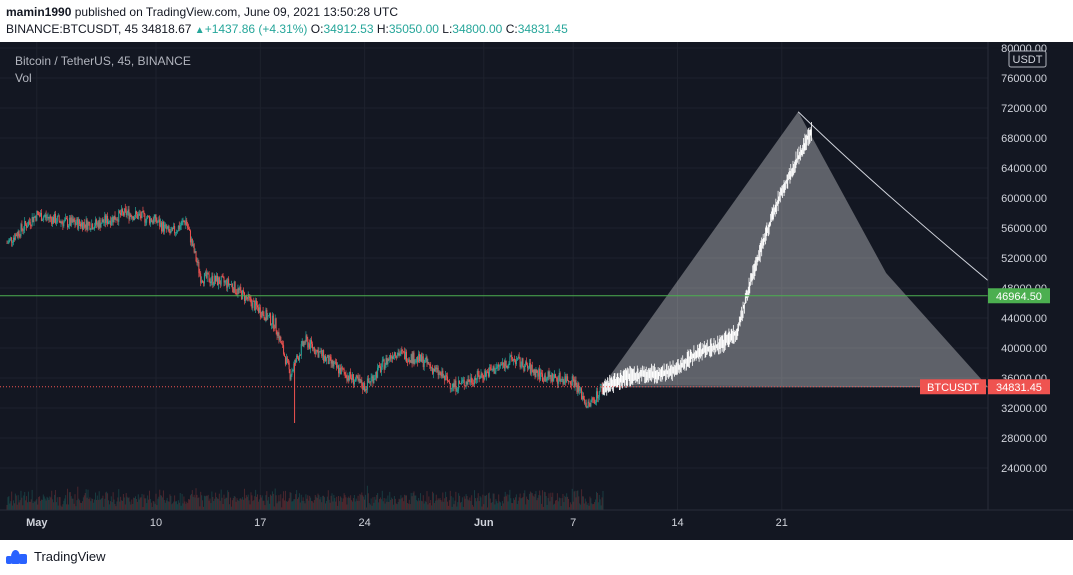 The width and height of the screenshot is (1073, 575). What do you see at coordinates (39, 12) in the screenshot?
I see `author-name: mamin1990` at bounding box center [39, 12].